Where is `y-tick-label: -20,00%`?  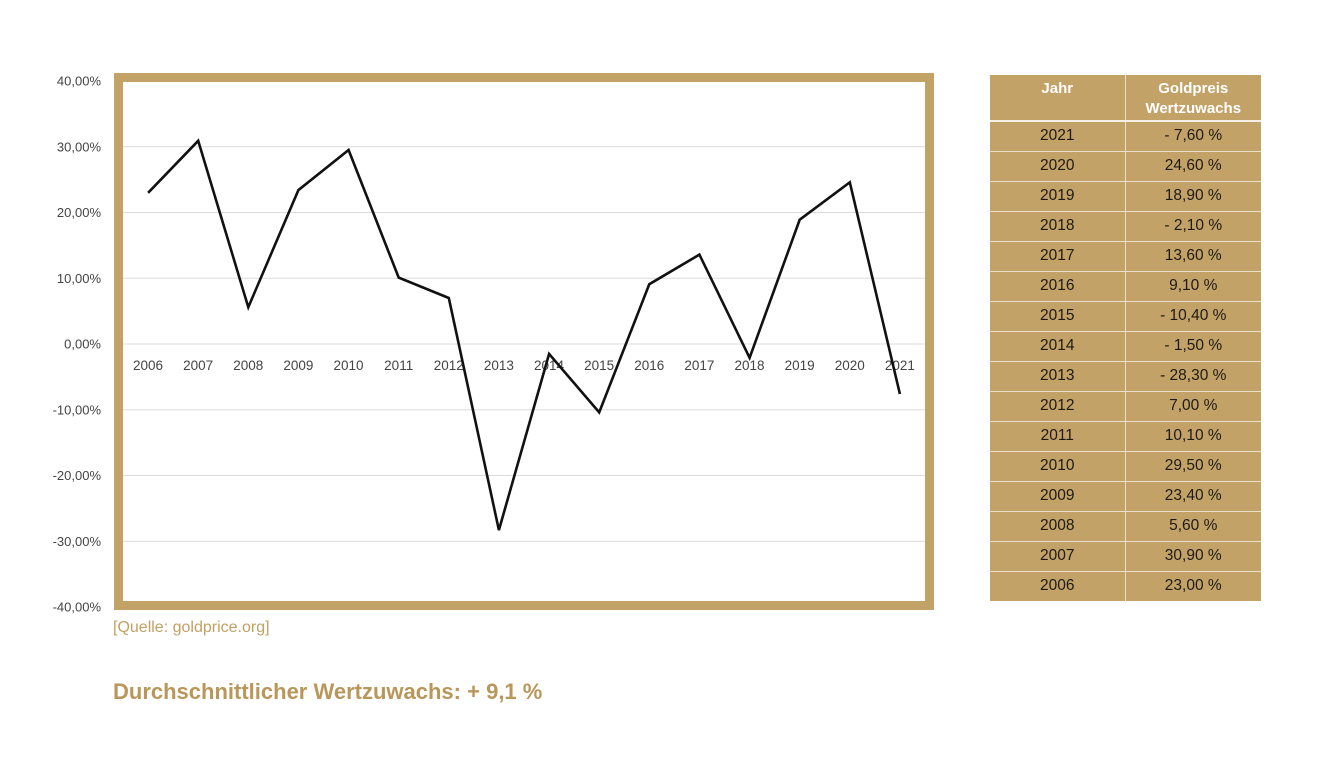
y-tick-label: -20,00% is located at coordinates (77, 475).